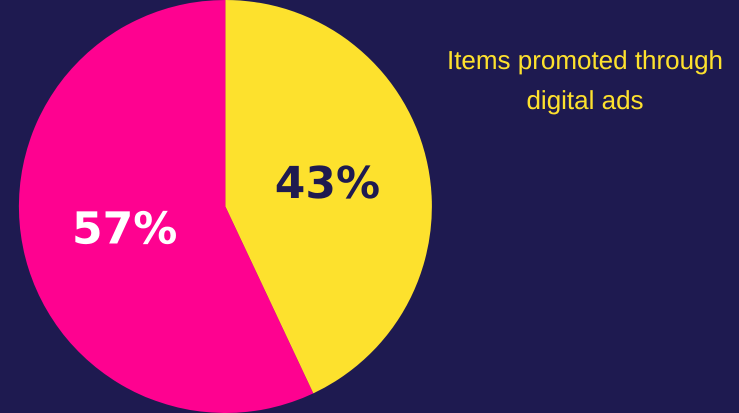  I want to click on slice-label: Items promoted through digital ads, so click(585, 80).